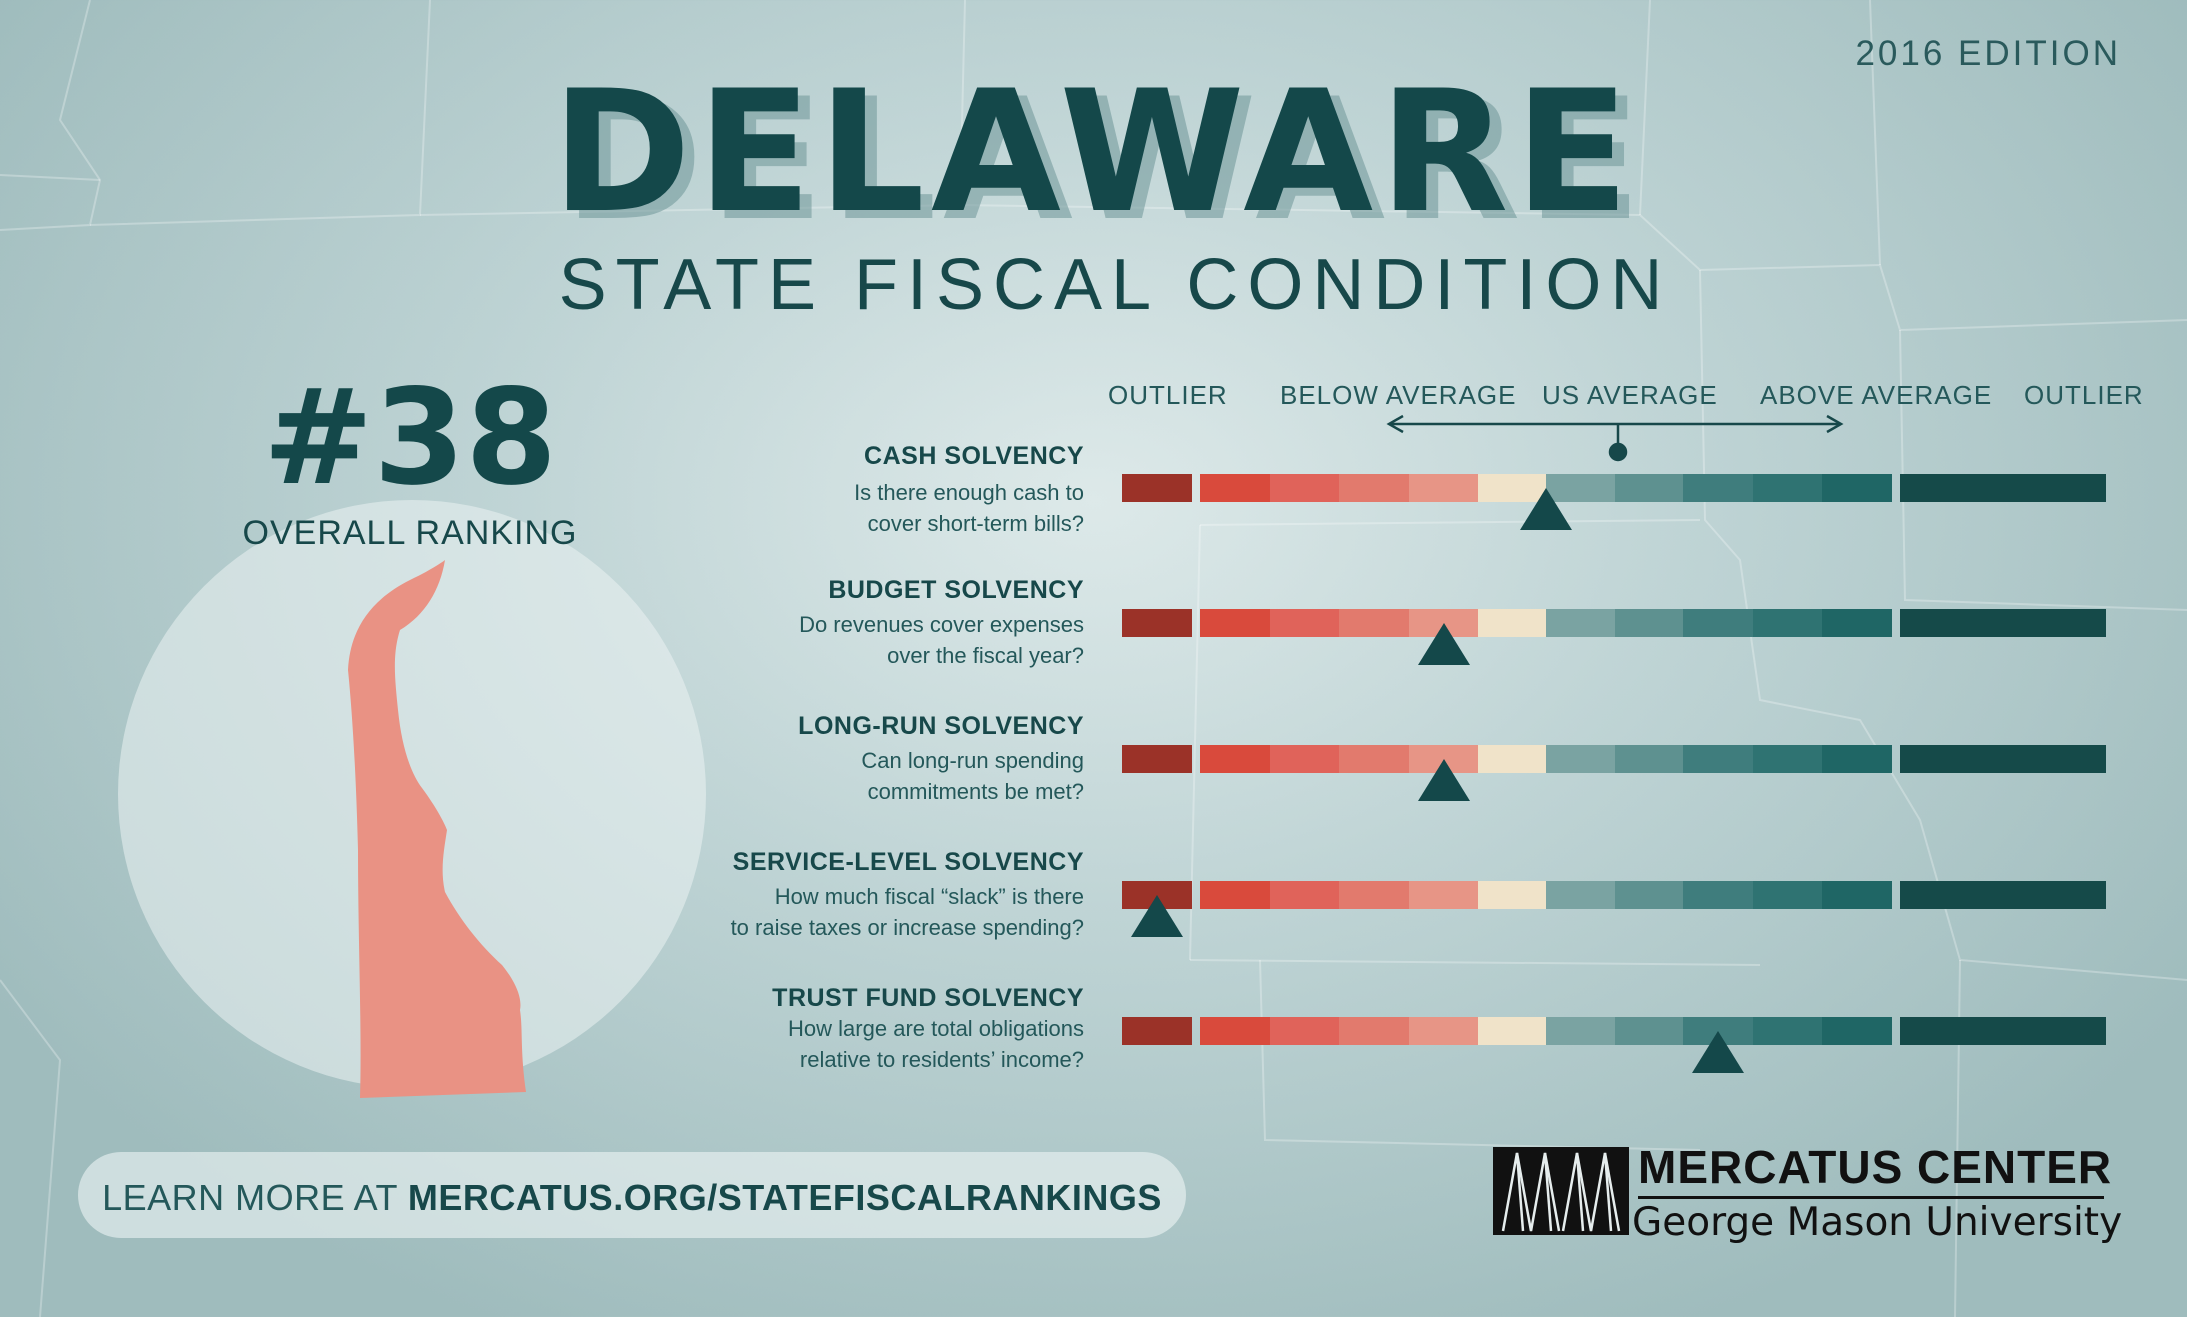  What do you see at coordinates (975, 523) in the screenshot?
I see `question-line: cover short-term bills?` at bounding box center [975, 523].